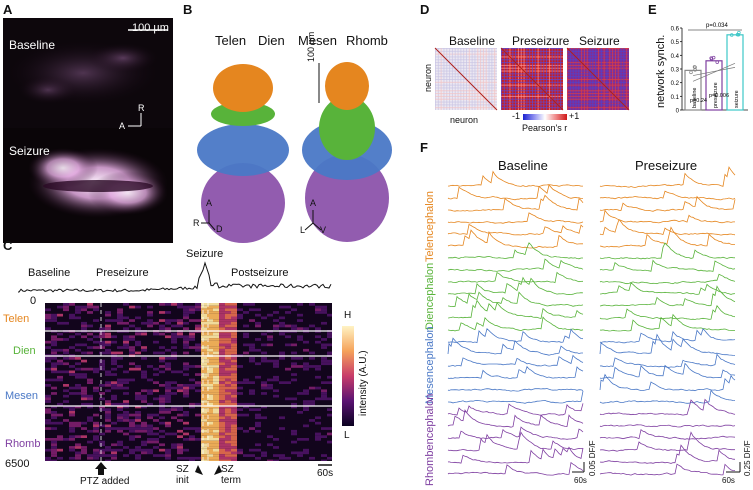 This screenshot has height=490, width=753. What do you see at coordinates (698, 101) in the screenshot?
I see `e-pvalue: p=0.24` at bounding box center [698, 101].